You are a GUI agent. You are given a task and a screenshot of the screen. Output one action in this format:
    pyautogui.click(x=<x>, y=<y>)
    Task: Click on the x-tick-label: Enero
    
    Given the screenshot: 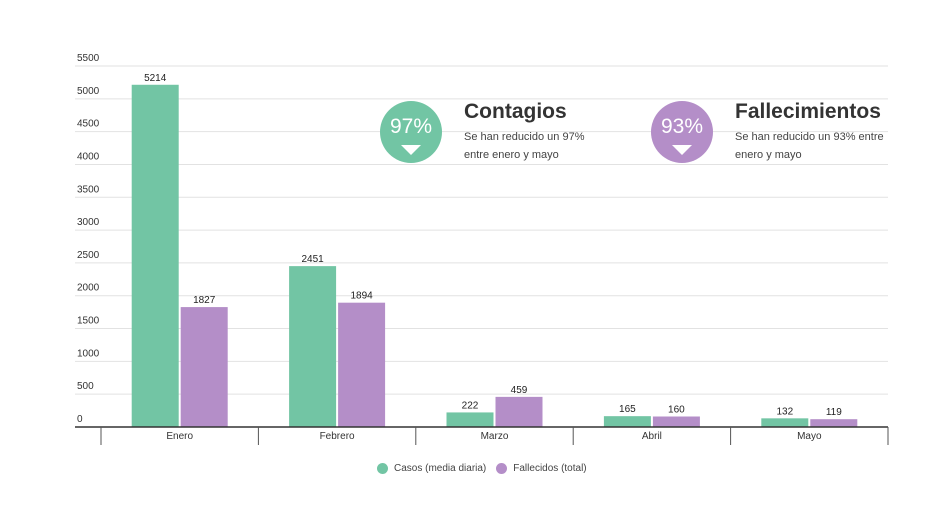 What is the action you would take?
    pyautogui.click(x=179, y=436)
    